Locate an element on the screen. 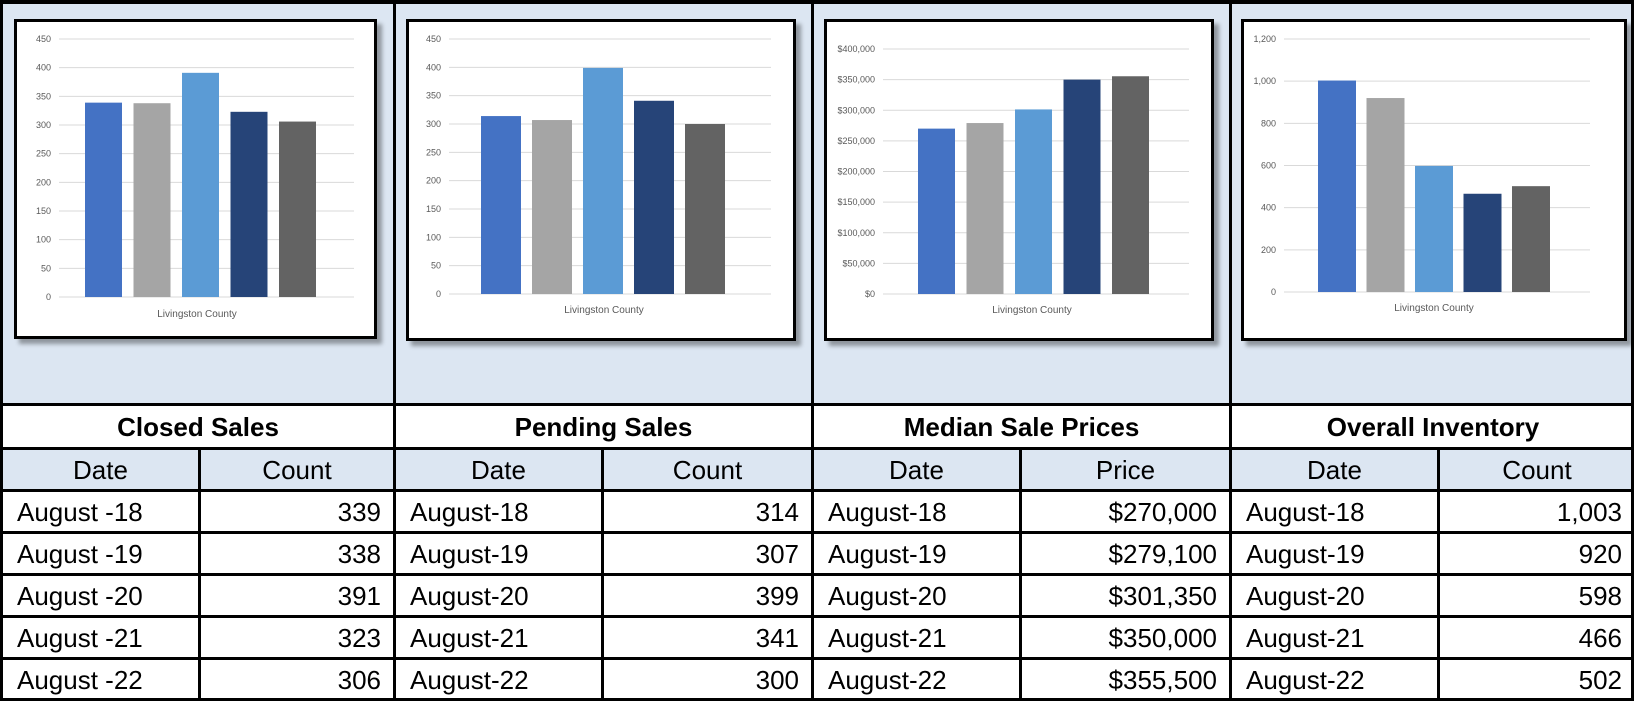 The width and height of the screenshot is (1634, 701). table-cell-value: 300 is located at coordinates (707, 679).